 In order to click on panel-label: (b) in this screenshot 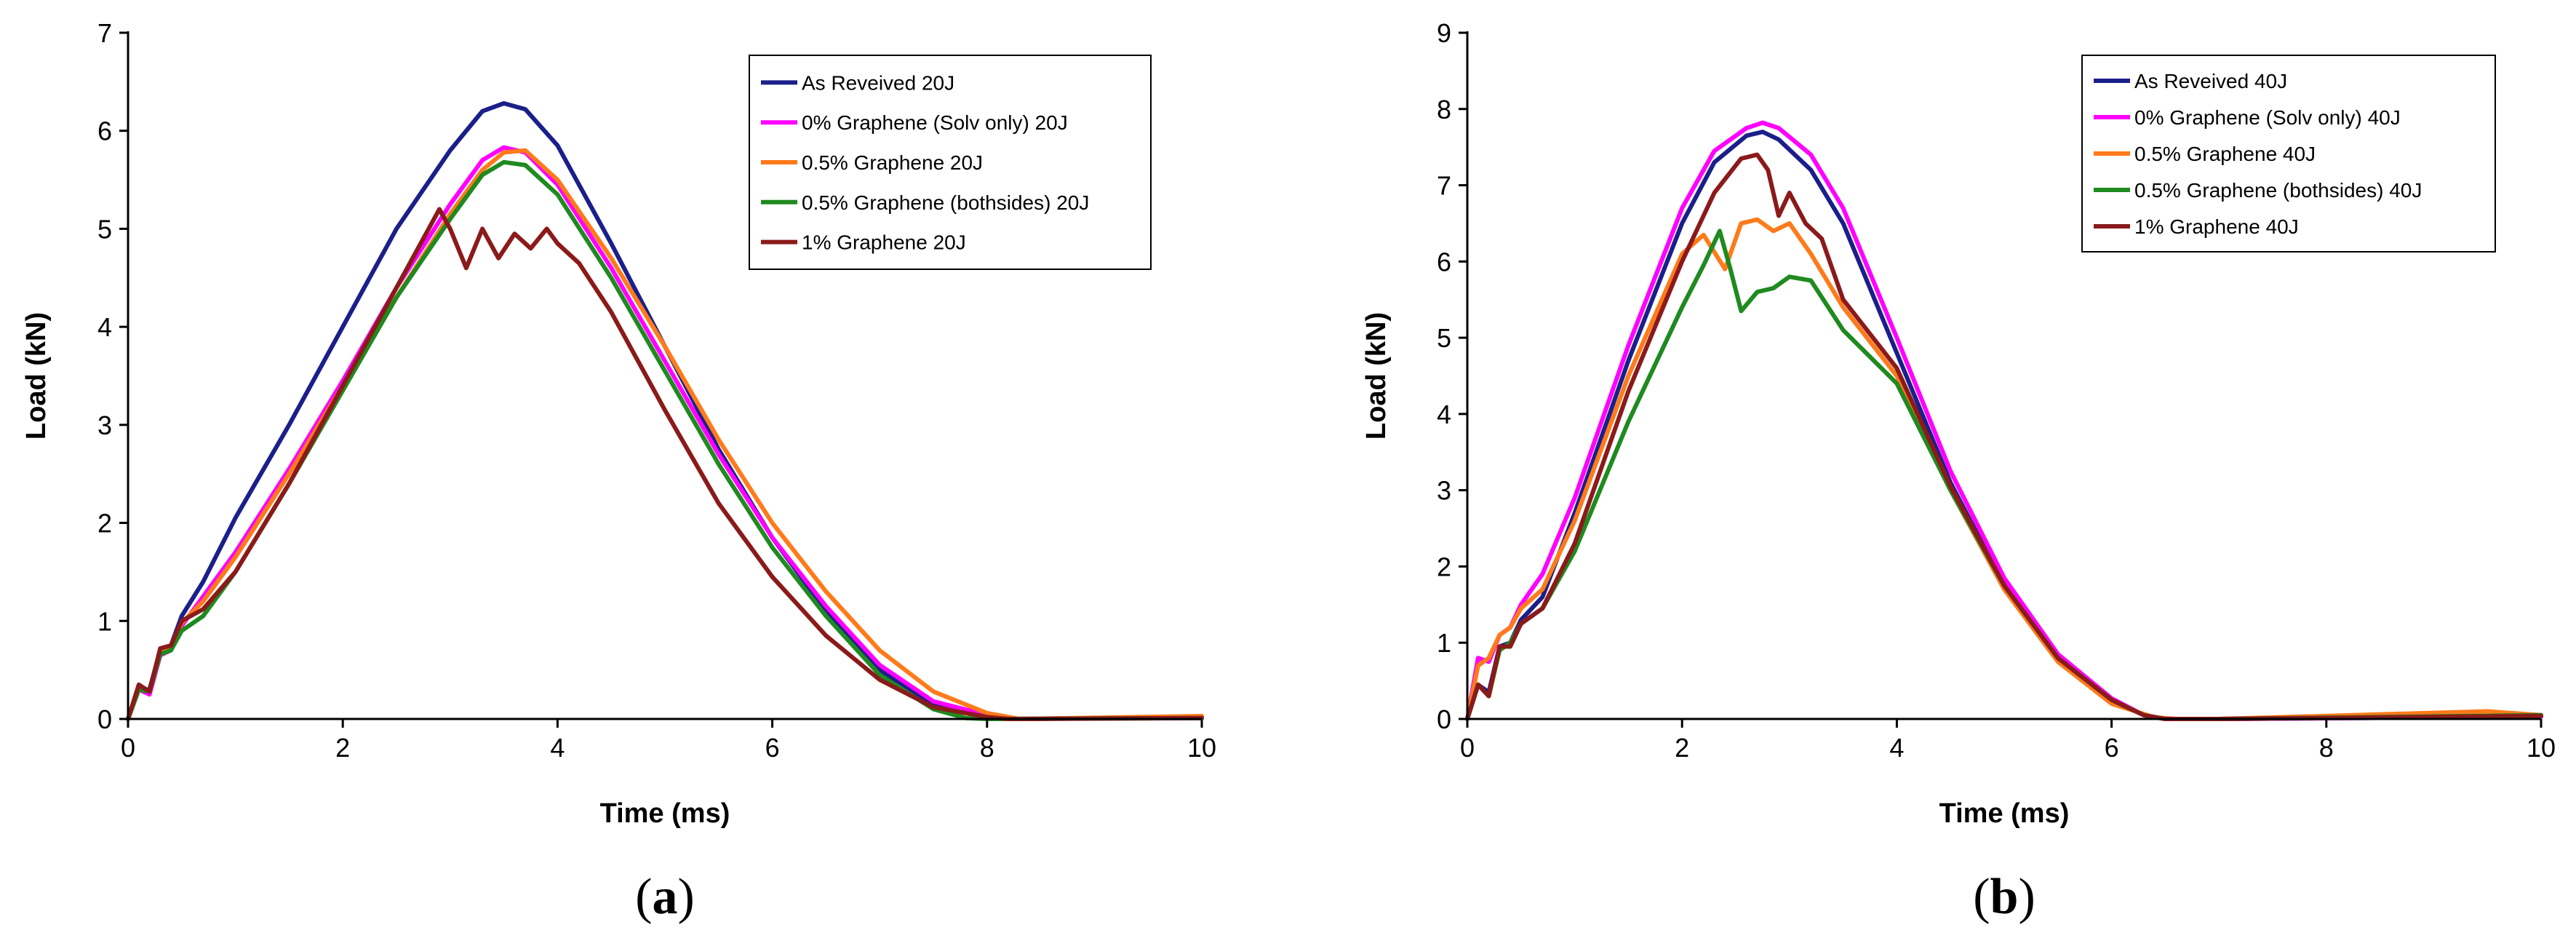, I will do `click(2004, 897)`.